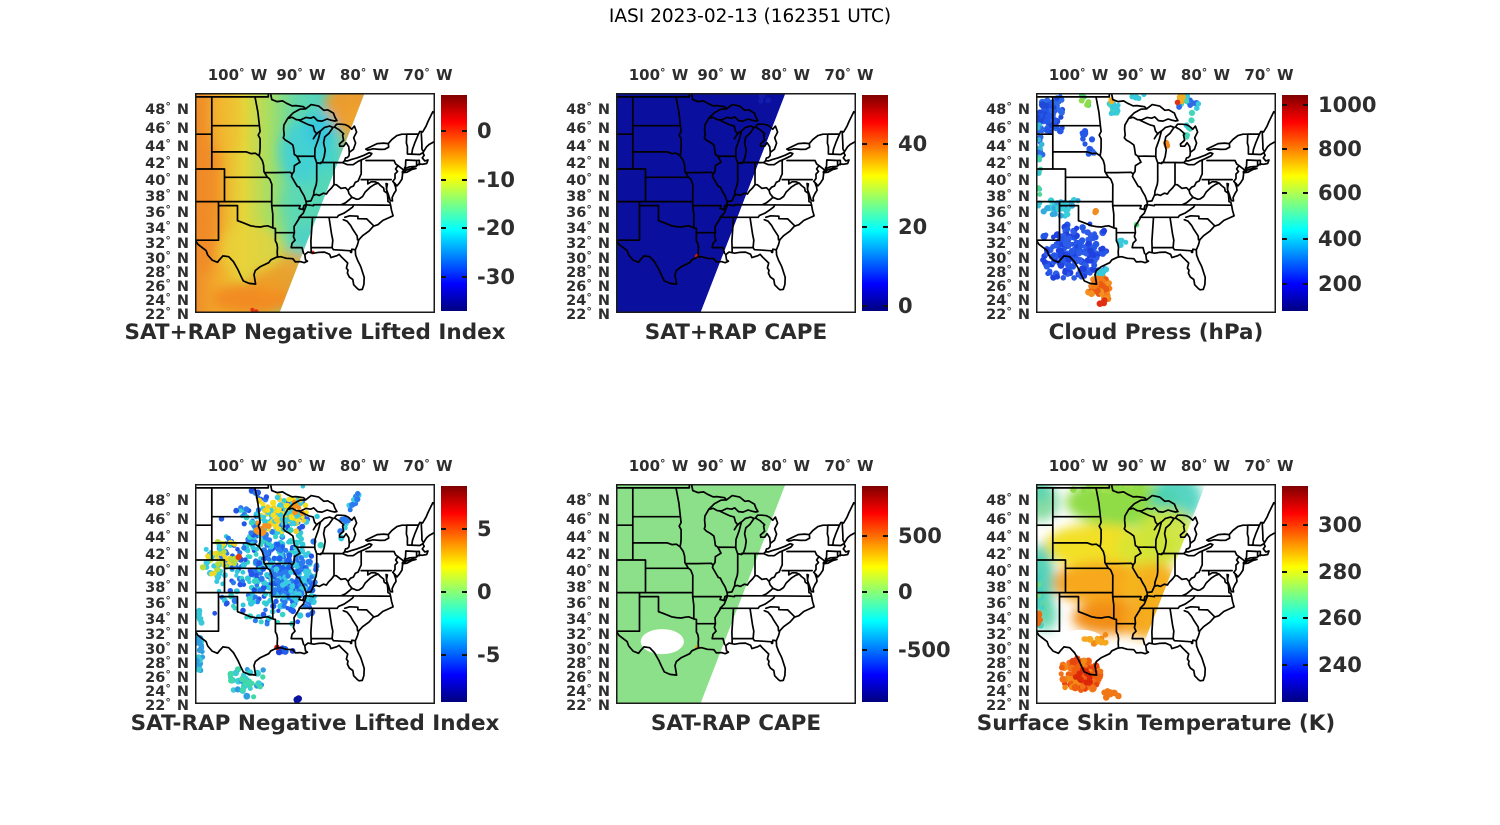 Image resolution: width=1500 pixels, height=825 pixels. What do you see at coordinates (496, 276) in the screenshot?
I see `colorbar-tick-label: -30` at bounding box center [496, 276].